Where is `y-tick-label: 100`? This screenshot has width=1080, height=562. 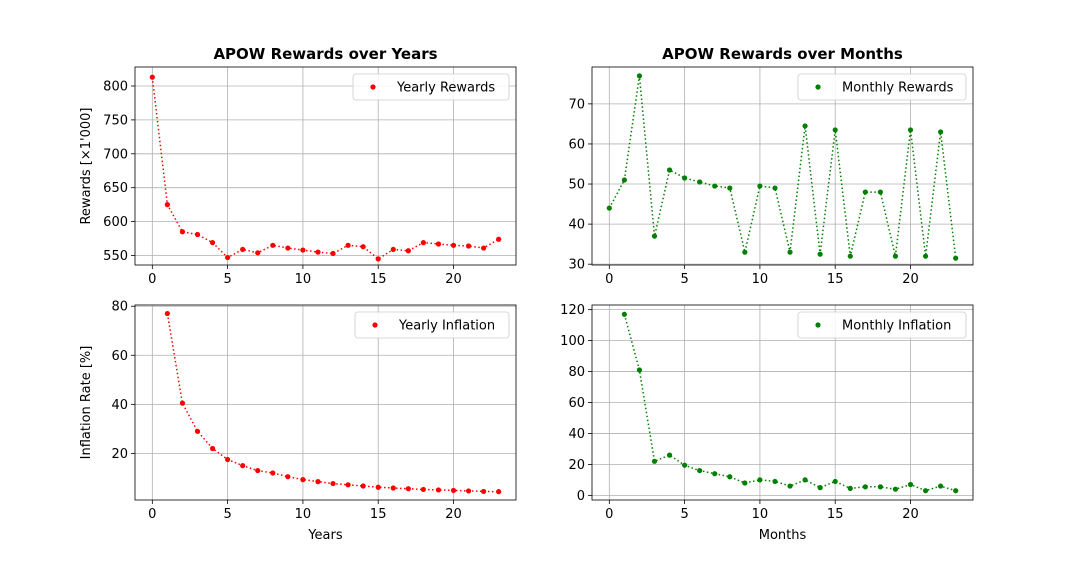 y-tick-label: 100 is located at coordinates (572, 341).